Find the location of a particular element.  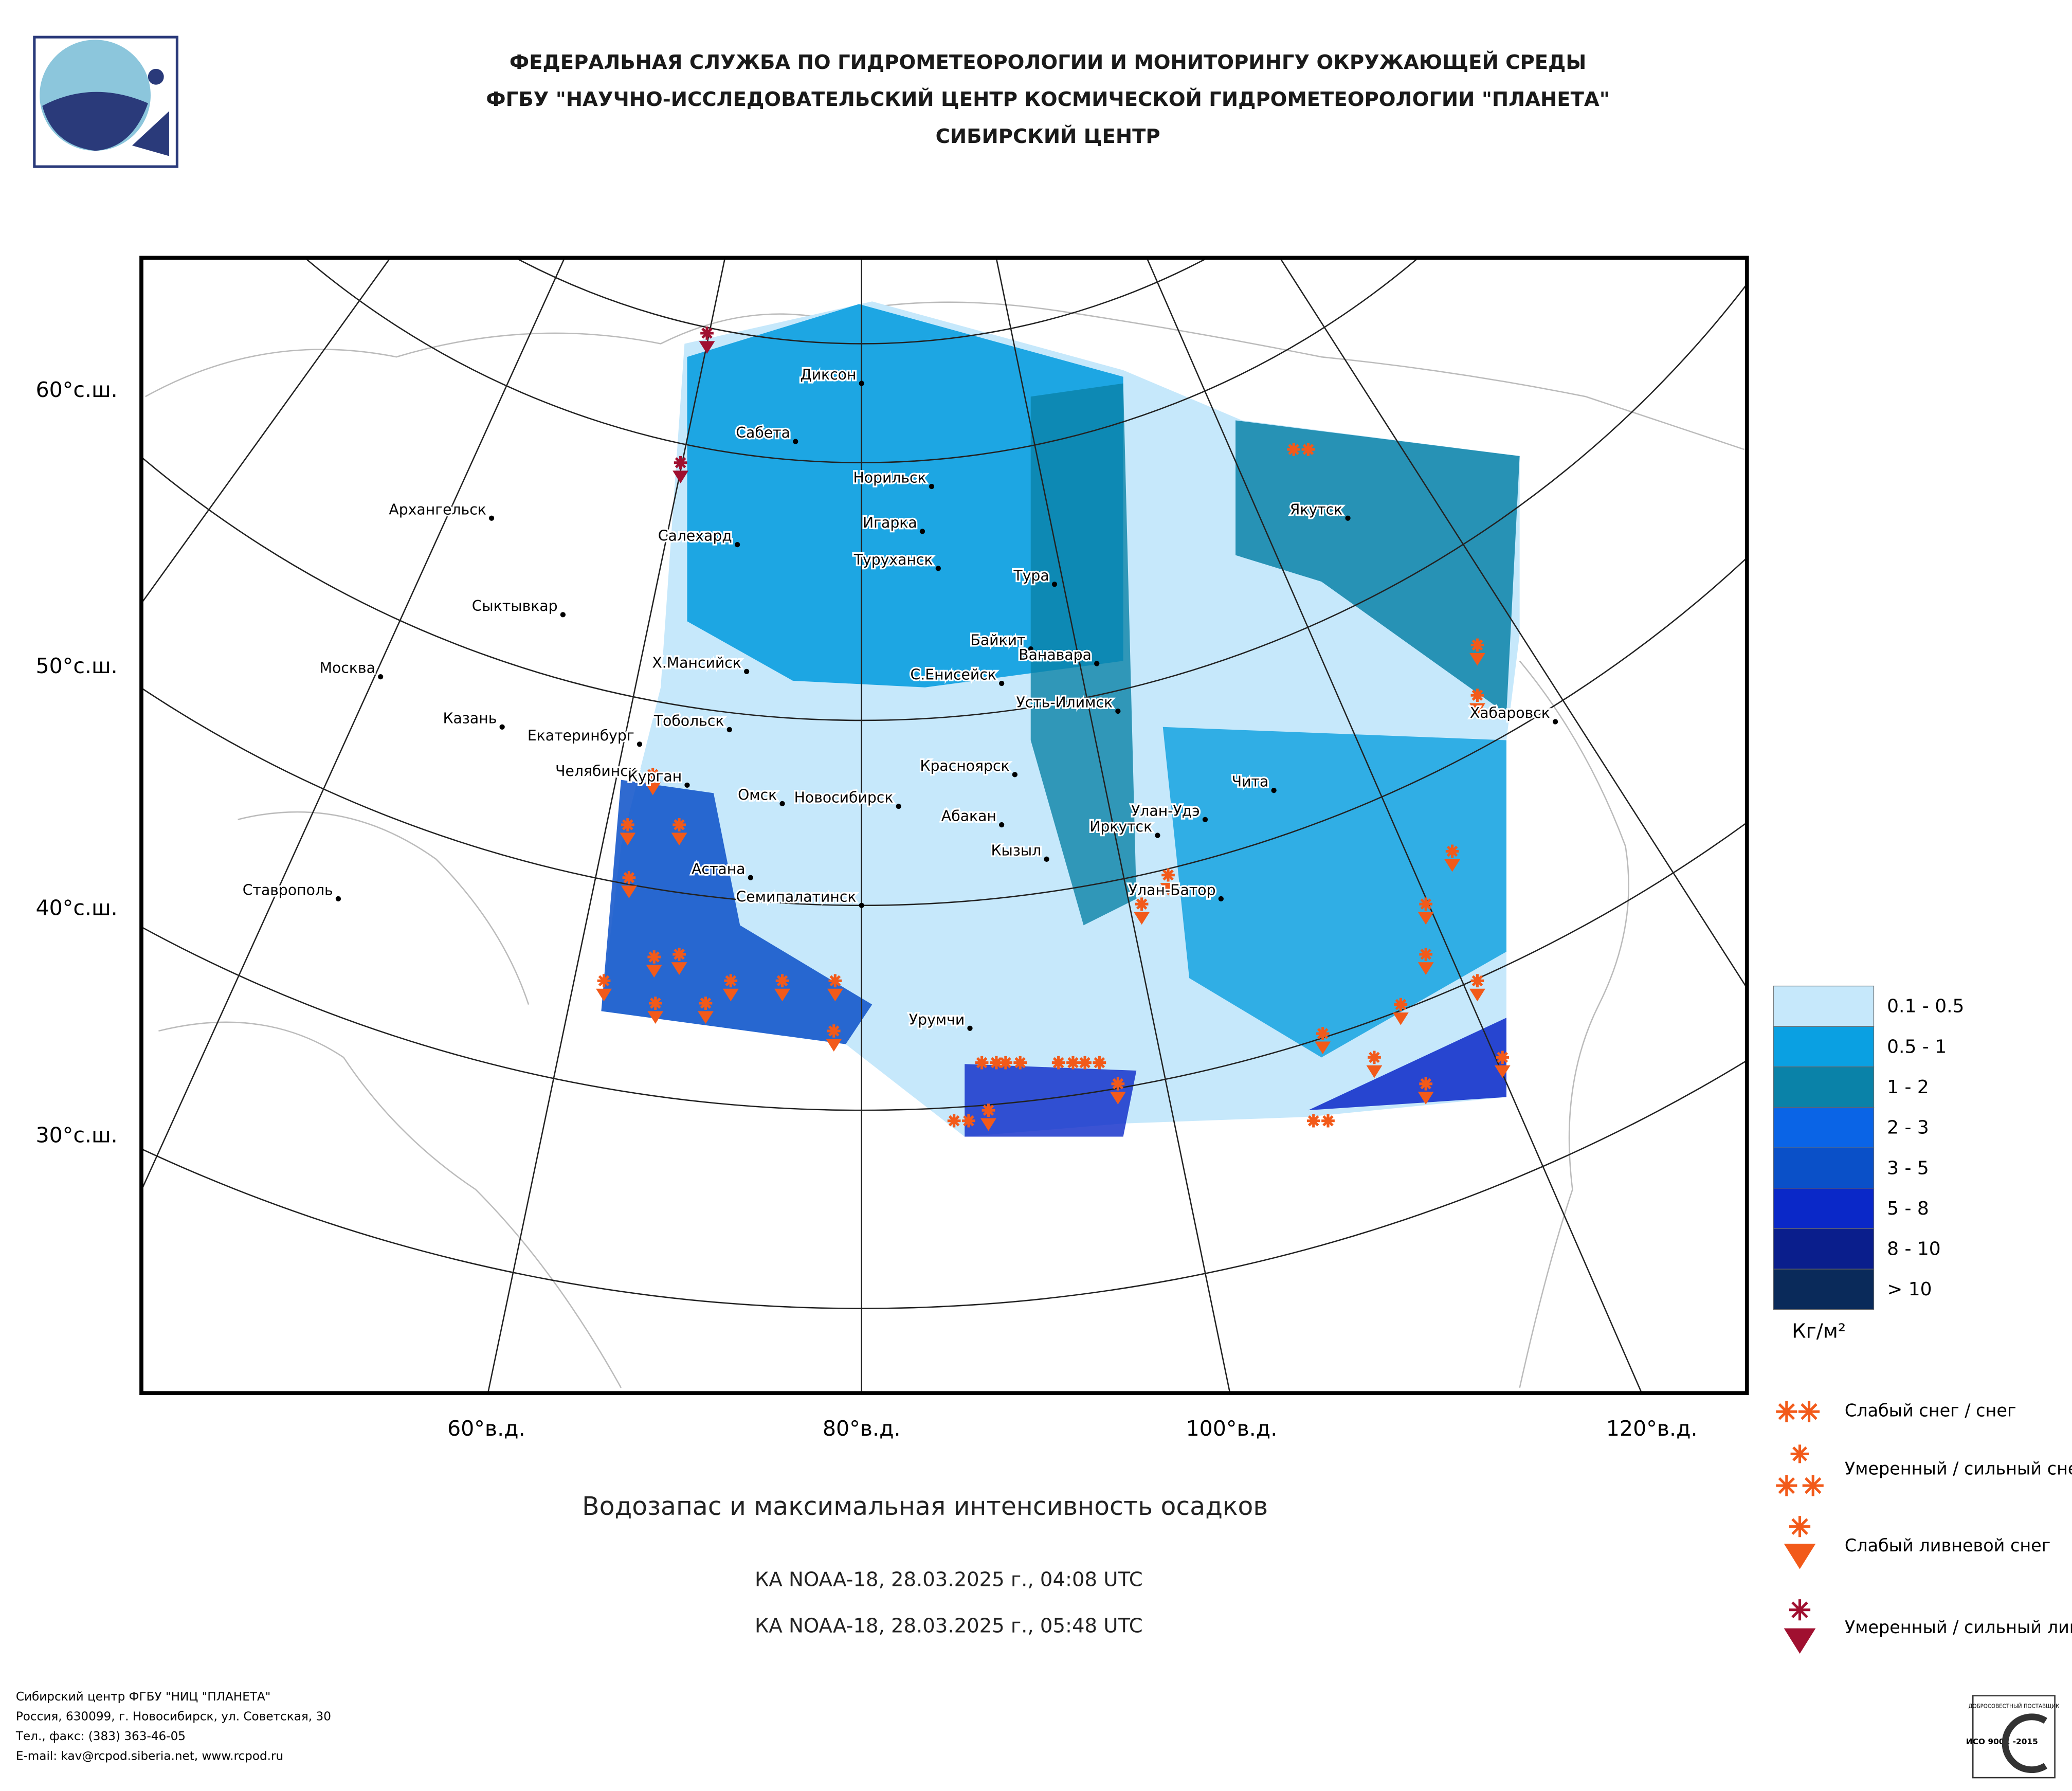

city-label: Улан-Батор is located at coordinates (1172, 890).